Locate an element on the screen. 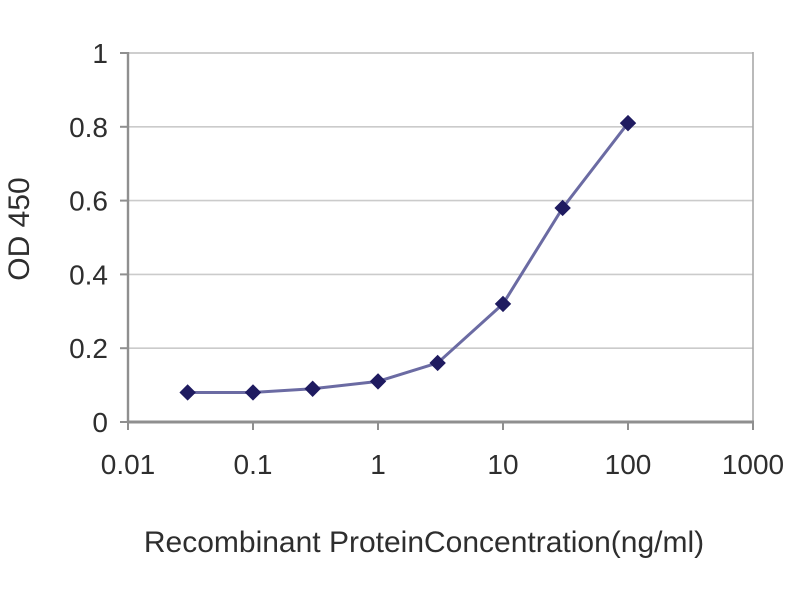 The height and width of the screenshot is (600, 800). x-tick-label: 1000 is located at coordinates (753, 464).